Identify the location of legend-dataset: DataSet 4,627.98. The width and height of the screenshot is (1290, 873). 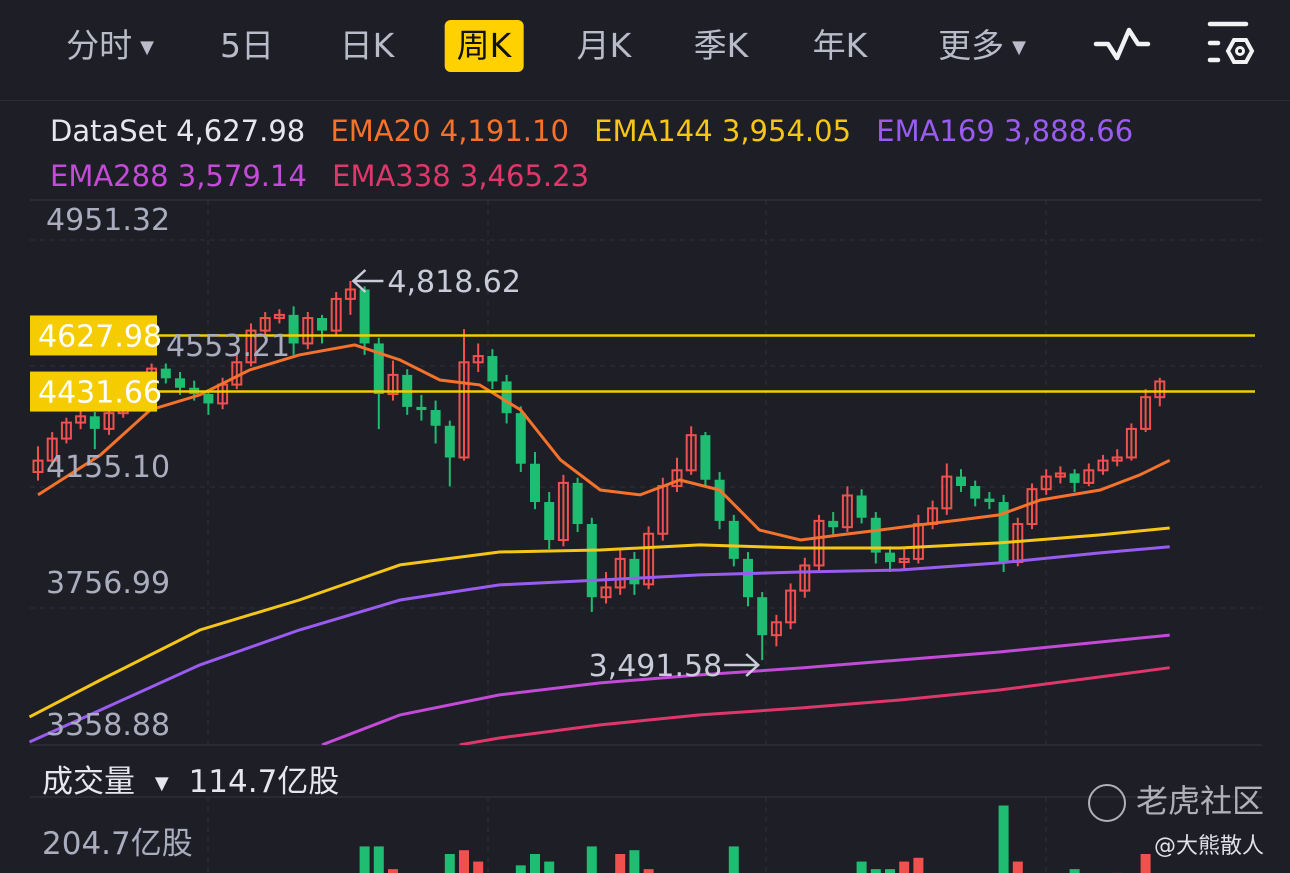
(178, 131).